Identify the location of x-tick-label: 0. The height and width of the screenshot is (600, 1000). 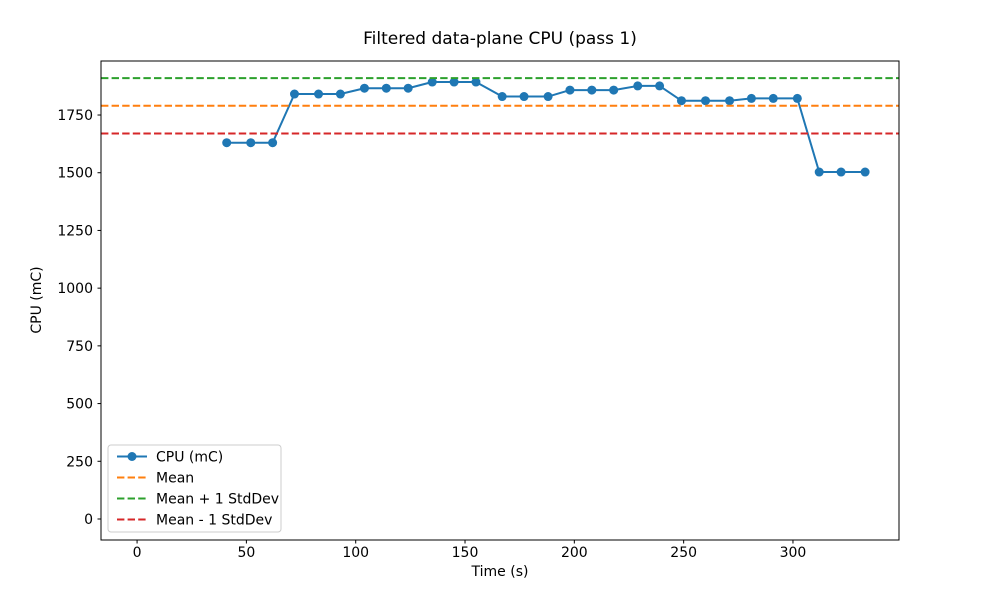
(137, 553).